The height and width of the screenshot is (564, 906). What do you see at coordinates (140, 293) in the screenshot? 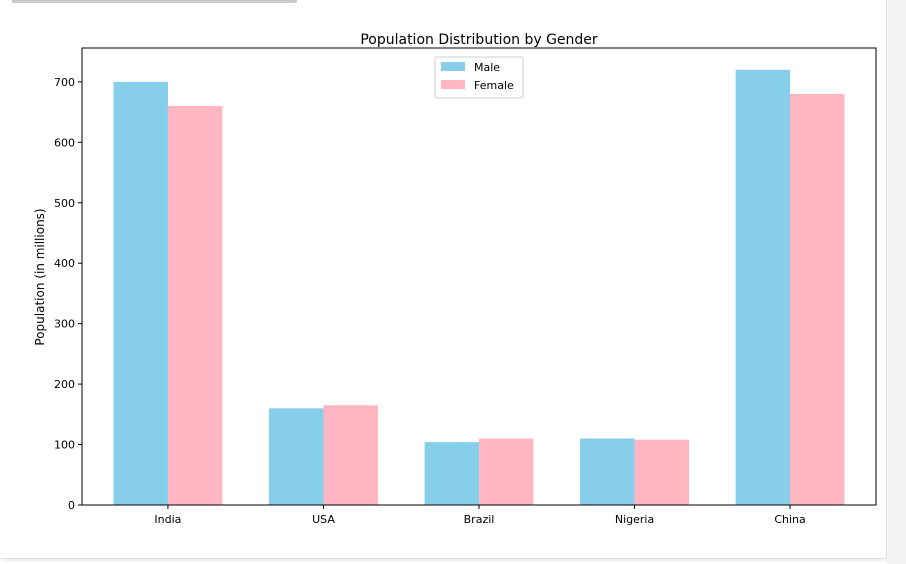
I see `bar-male-india` at bounding box center [140, 293].